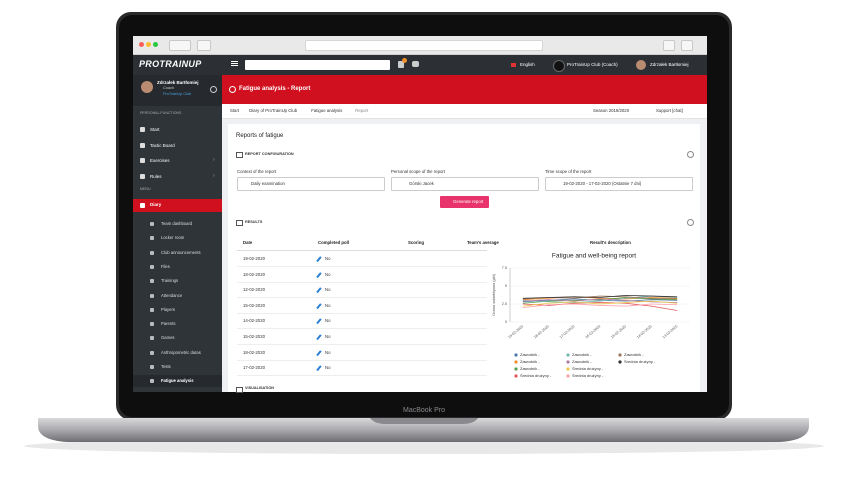 Image resolution: width=847 pixels, height=479 pixels. What do you see at coordinates (424, 45) in the screenshot?
I see `address-bar` at bounding box center [424, 45].